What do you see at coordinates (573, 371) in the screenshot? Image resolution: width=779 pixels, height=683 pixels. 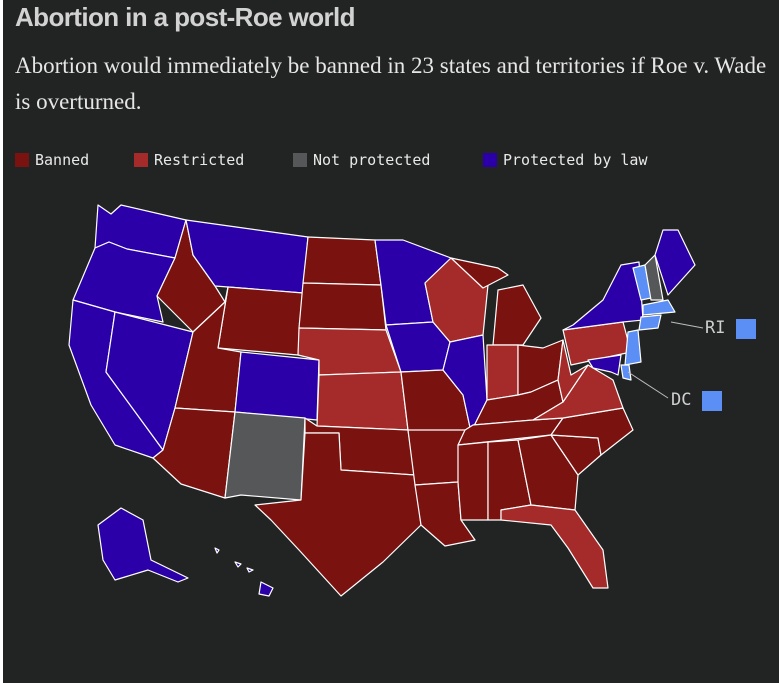 I see `state-wv` at bounding box center [573, 371].